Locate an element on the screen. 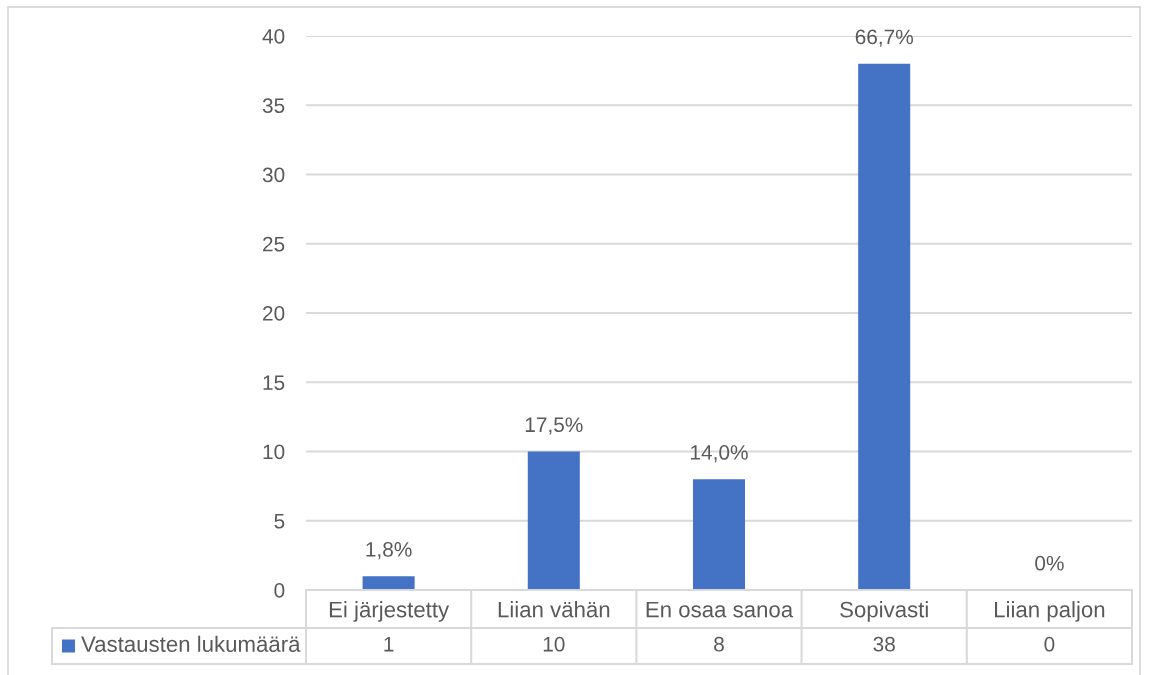 This screenshot has height=675, width=1160. x-tick-label: Liian paljon is located at coordinates (1050, 611).